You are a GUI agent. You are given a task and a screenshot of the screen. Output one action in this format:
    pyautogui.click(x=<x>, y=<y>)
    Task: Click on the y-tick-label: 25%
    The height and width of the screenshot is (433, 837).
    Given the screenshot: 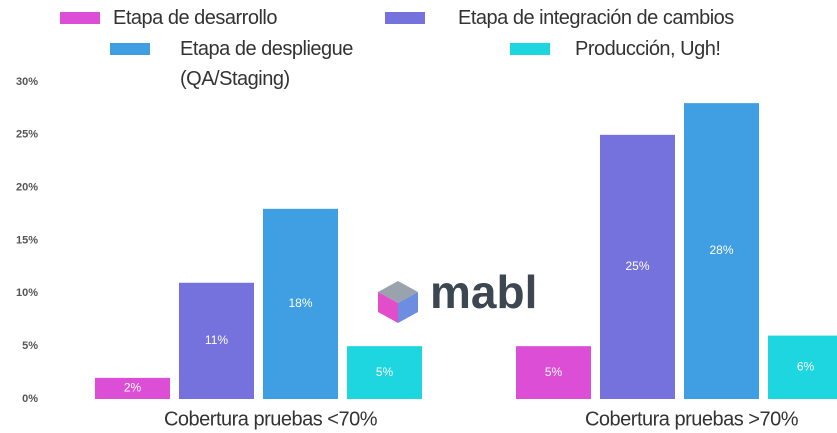 What is the action you would take?
    pyautogui.click(x=27, y=135)
    